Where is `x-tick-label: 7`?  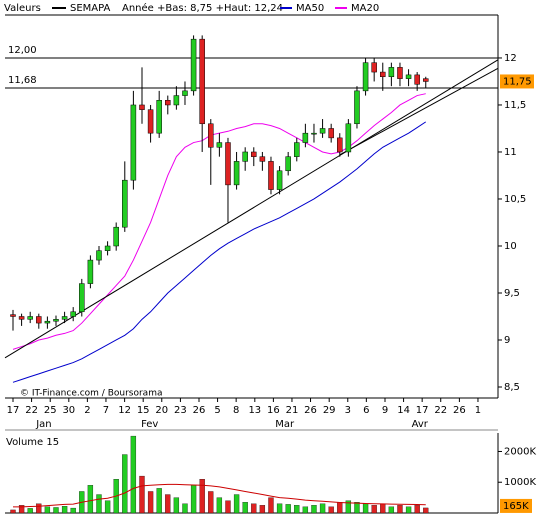 x-tick-label: 7 is located at coordinates (106, 410).